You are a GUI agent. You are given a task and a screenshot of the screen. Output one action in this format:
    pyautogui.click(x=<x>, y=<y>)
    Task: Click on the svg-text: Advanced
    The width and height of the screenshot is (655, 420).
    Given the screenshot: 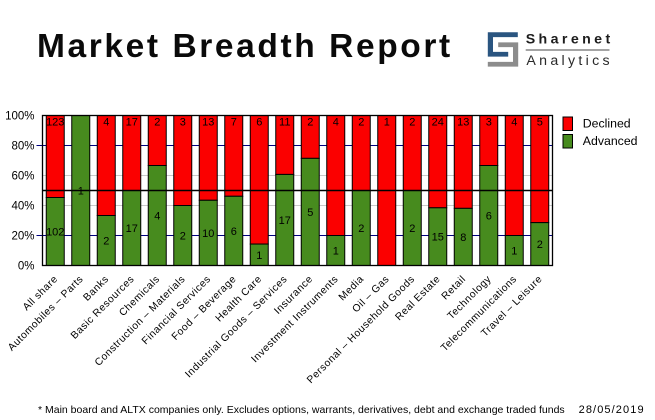 What is the action you would take?
    pyautogui.click(x=610, y=141)
    